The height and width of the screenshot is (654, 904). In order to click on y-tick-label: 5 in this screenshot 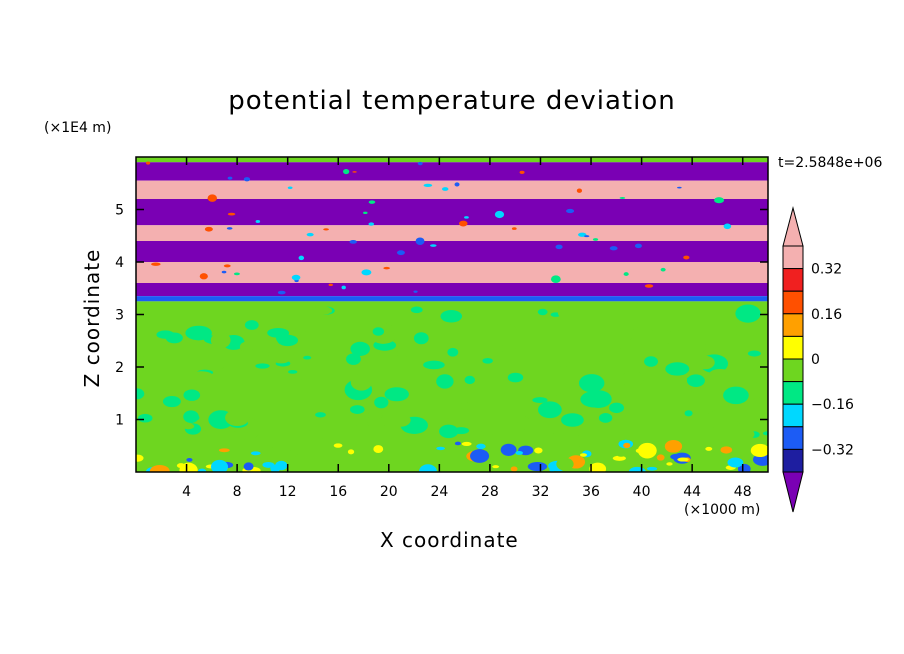, I will do `click(119, 211)`.